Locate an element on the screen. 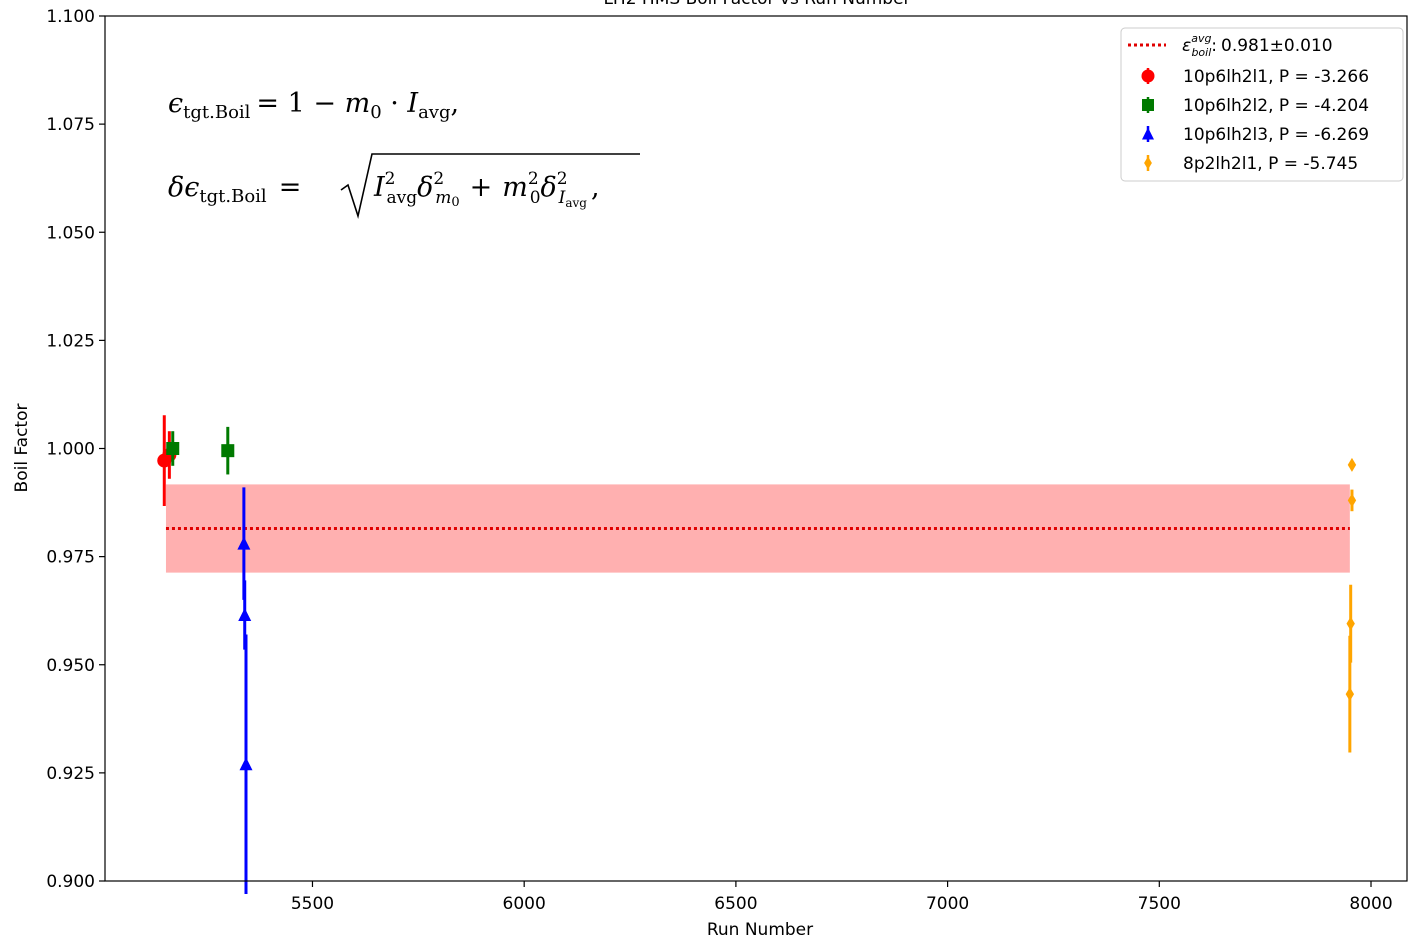  average-layer is located at coordinates (757, 528).